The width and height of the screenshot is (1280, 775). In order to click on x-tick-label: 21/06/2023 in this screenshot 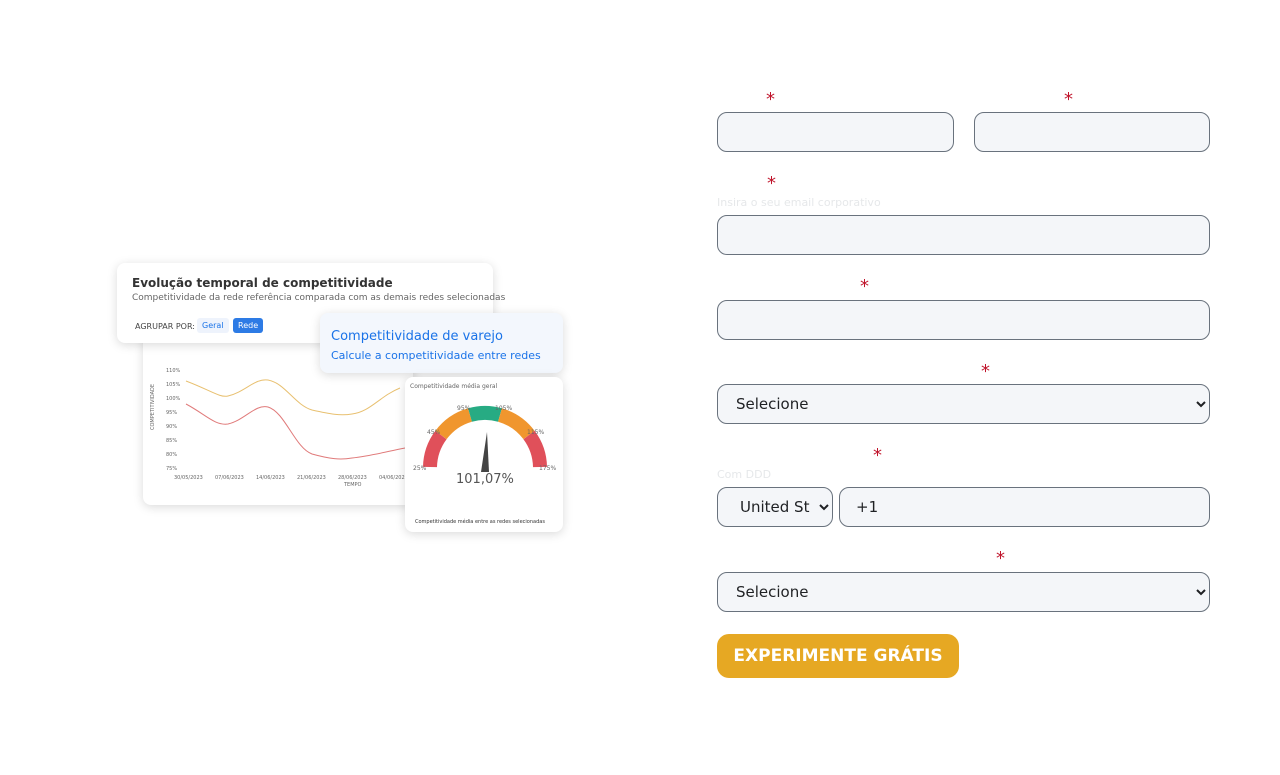, I will do `click(311, 478)`.